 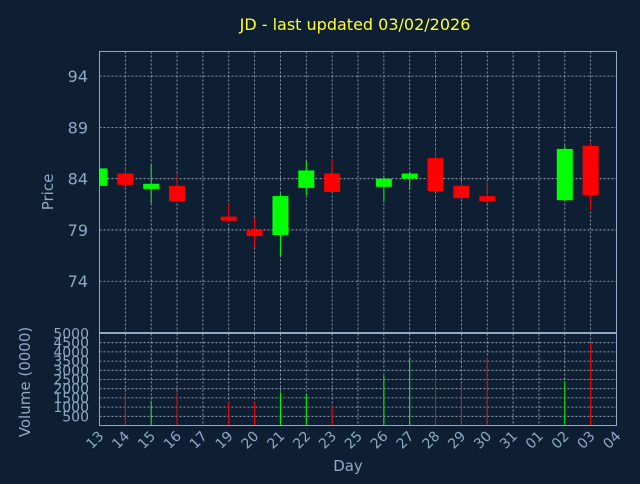 I want to click on volume-tick-label: 500, so click(x=75, y=417).